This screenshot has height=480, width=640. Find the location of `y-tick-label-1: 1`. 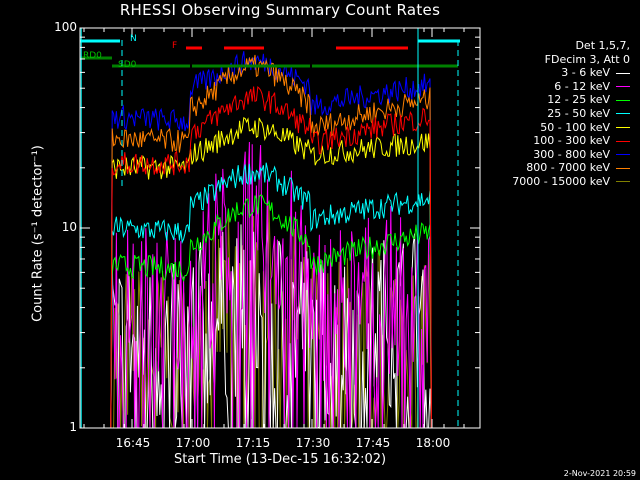

y-tick-label-1: 1 is located at coordinates (73, 427).